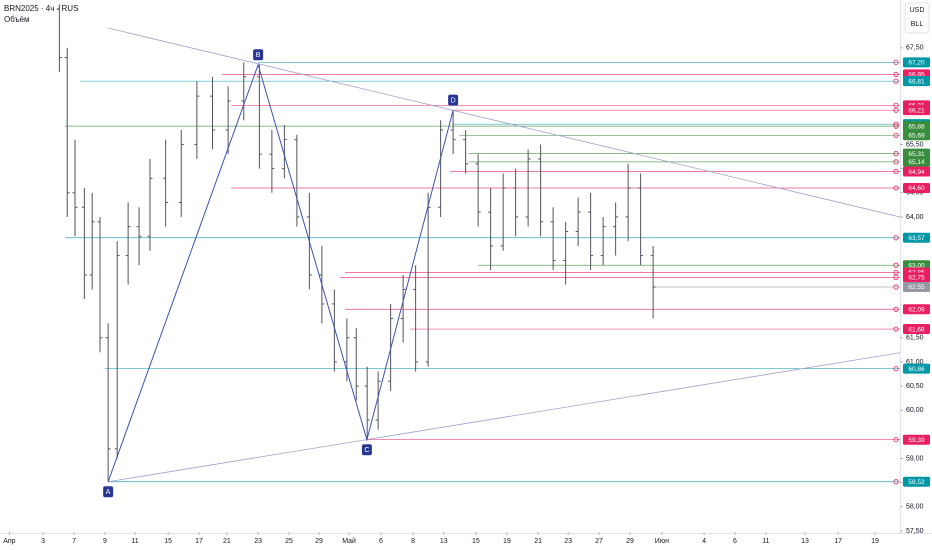 The height and width of the screenshot is (550, 932). Describe the element at coordinates (915, 458) in the screenshot. I see `y-tick-label: 59,00` at that location.